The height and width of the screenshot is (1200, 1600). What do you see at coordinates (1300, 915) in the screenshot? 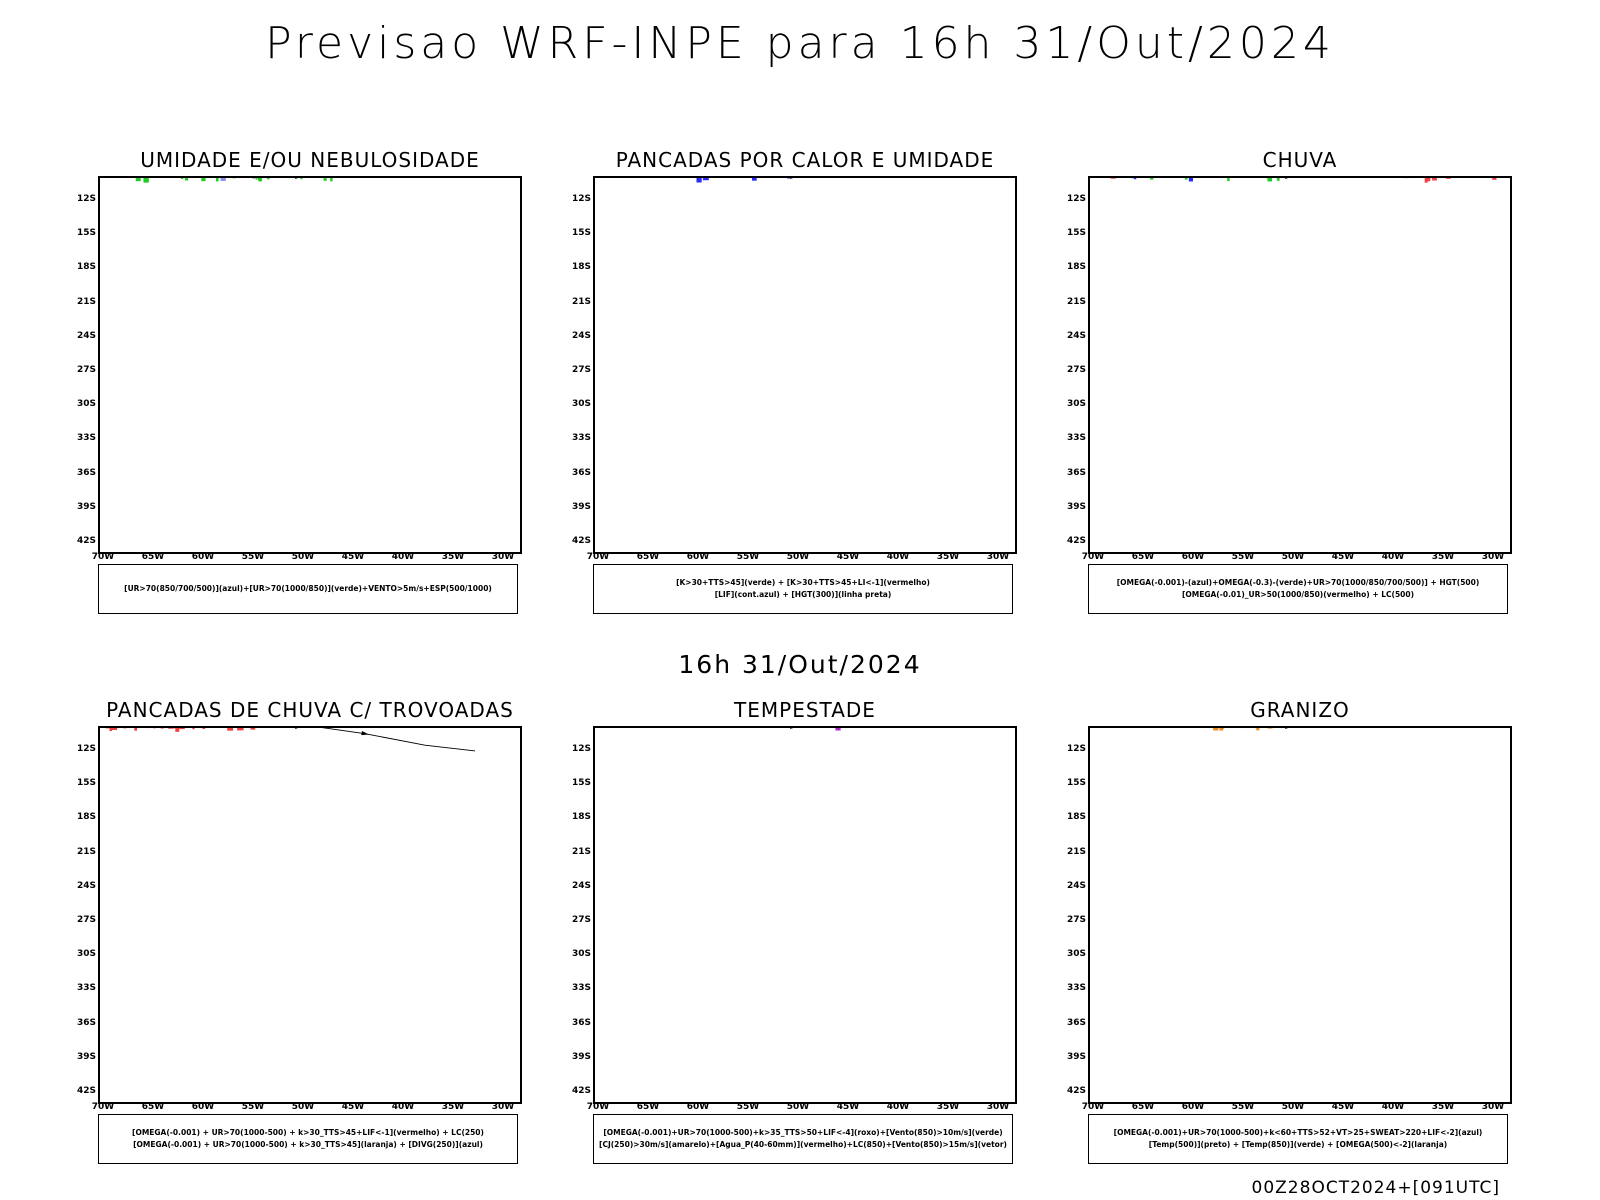
I see `map-granizo: 121215151815` at bounding box center [1300, 915].